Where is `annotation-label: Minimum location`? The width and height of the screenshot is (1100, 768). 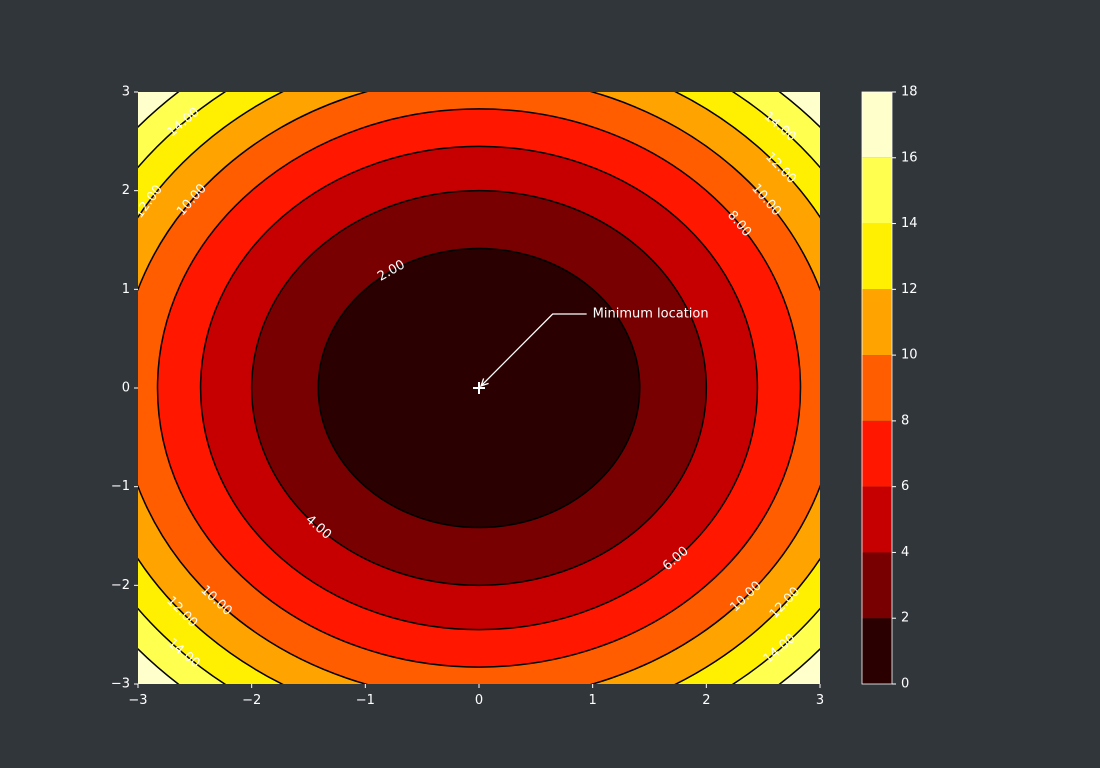
annotation-label: Minimum location is located at coordinates (651, 314).